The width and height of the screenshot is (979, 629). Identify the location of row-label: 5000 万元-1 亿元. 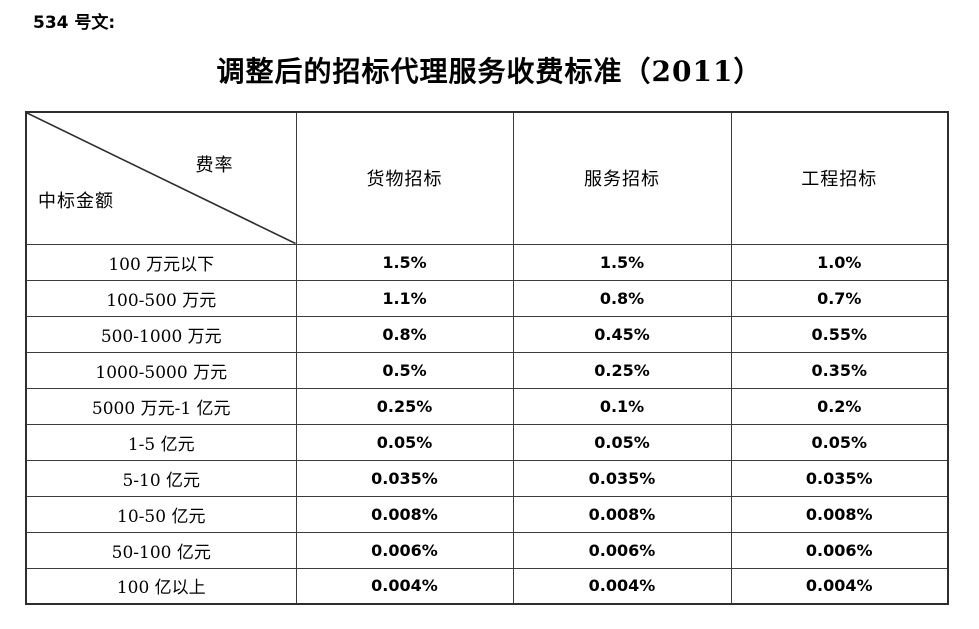
(161, 406).